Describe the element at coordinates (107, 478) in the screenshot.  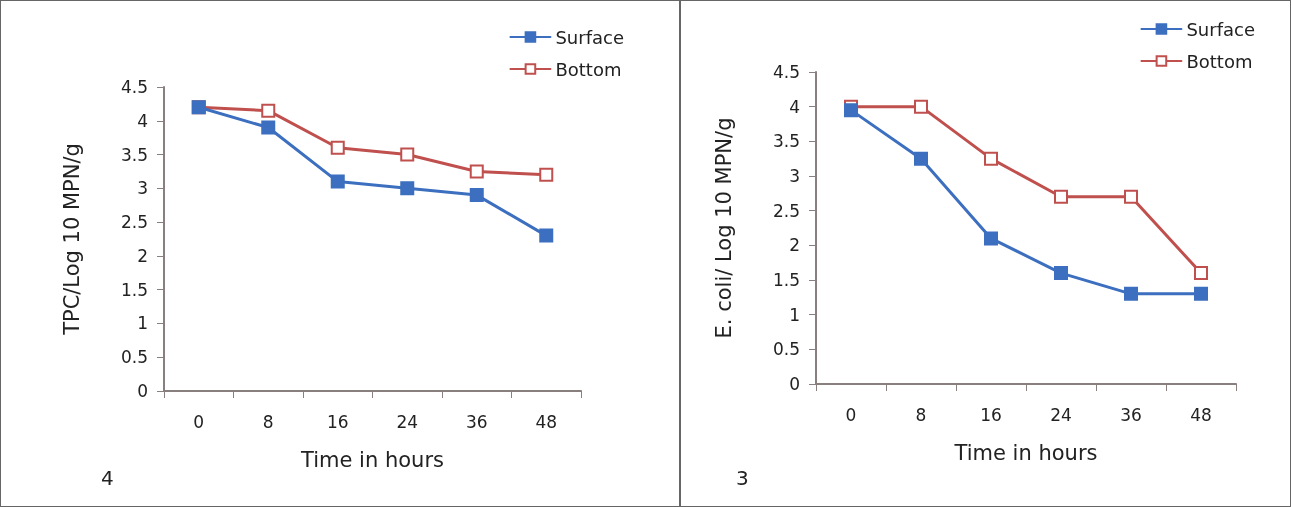
I see `text: 4` at that location.